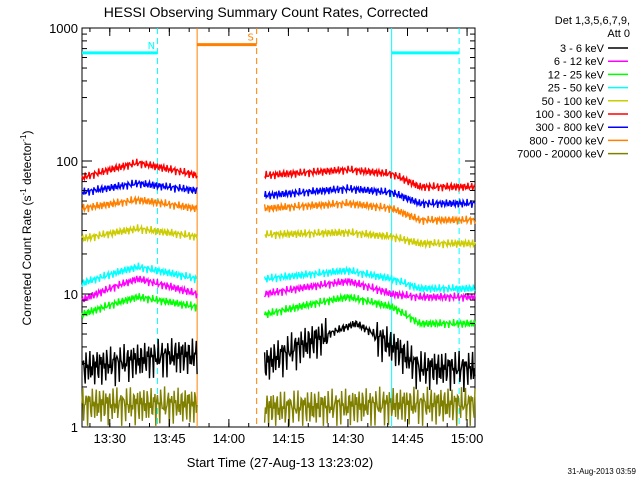 Image resolution: width=640 pixels, height=480 pixels. Describe the element at coordinates (561, 155) in the screenshot. I see `legend-label: 7000 - 20000 keV` at that location.